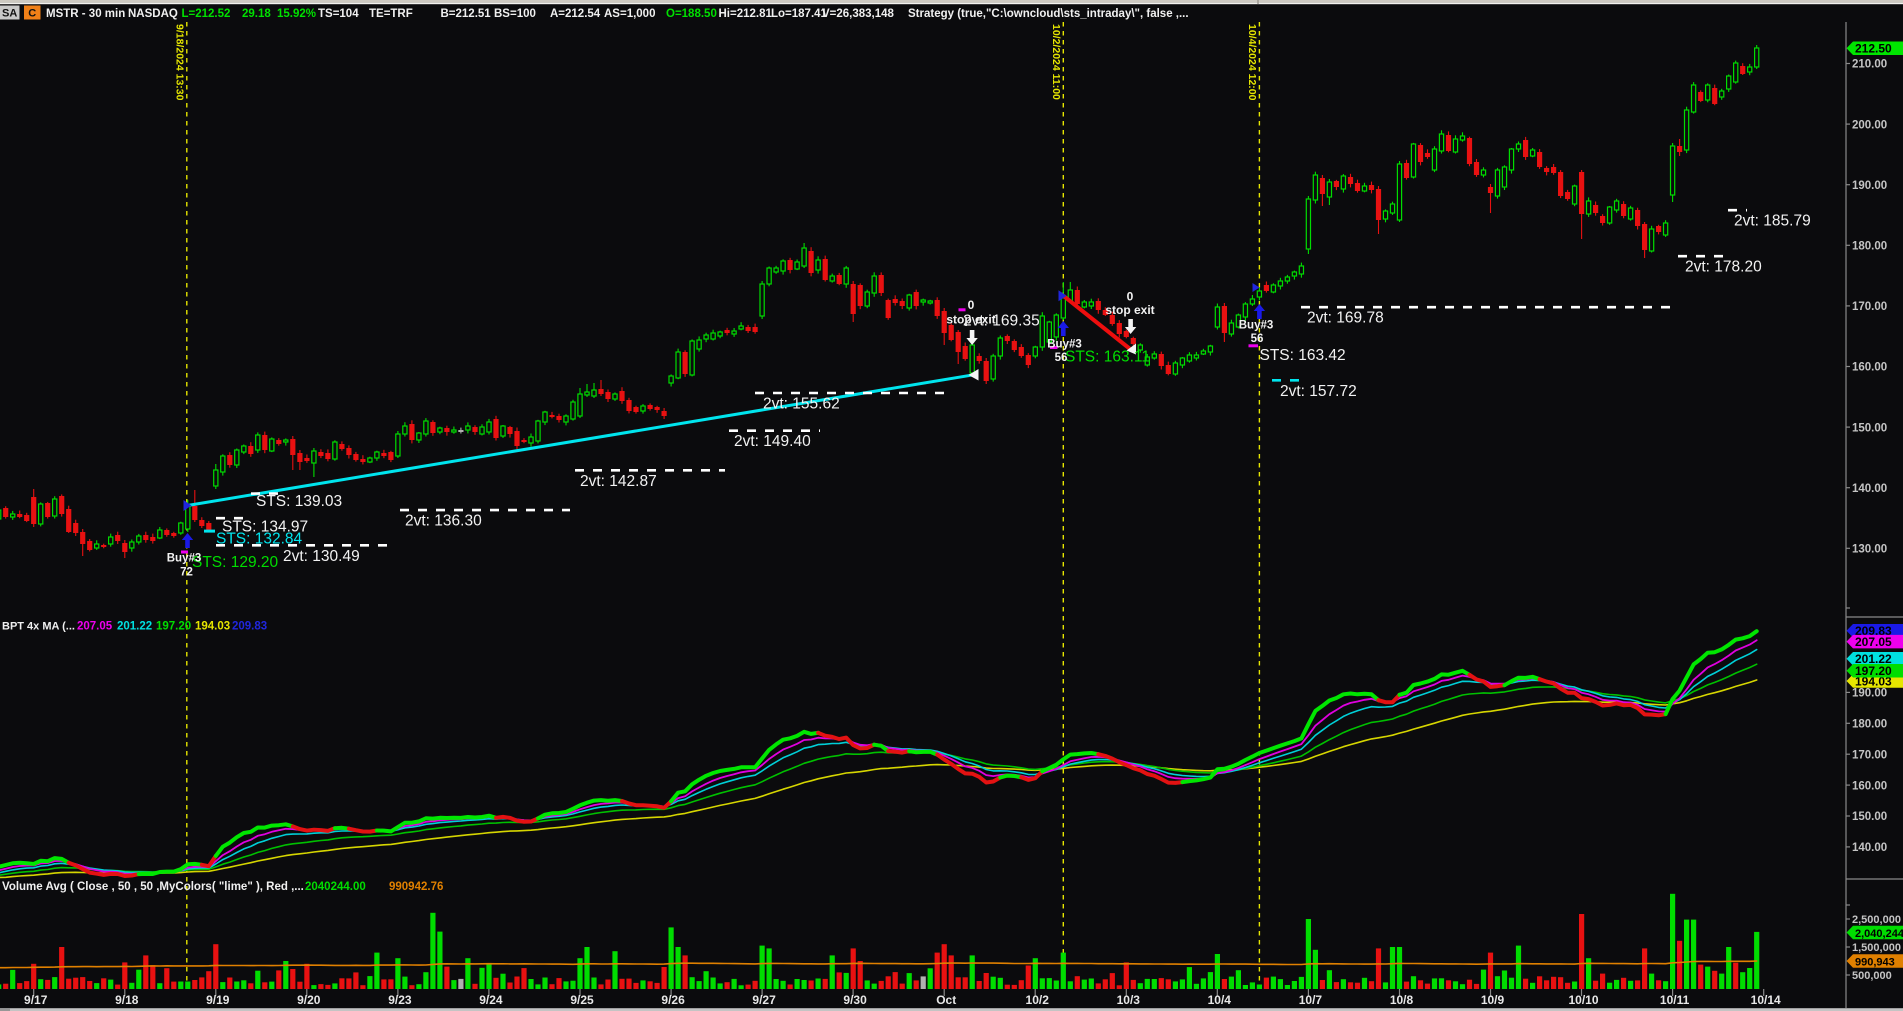 Image resolution: width=1903 pixels, height=1011 pixels. I want to click on svg-text: STS: 129.20, so click(235, 562).